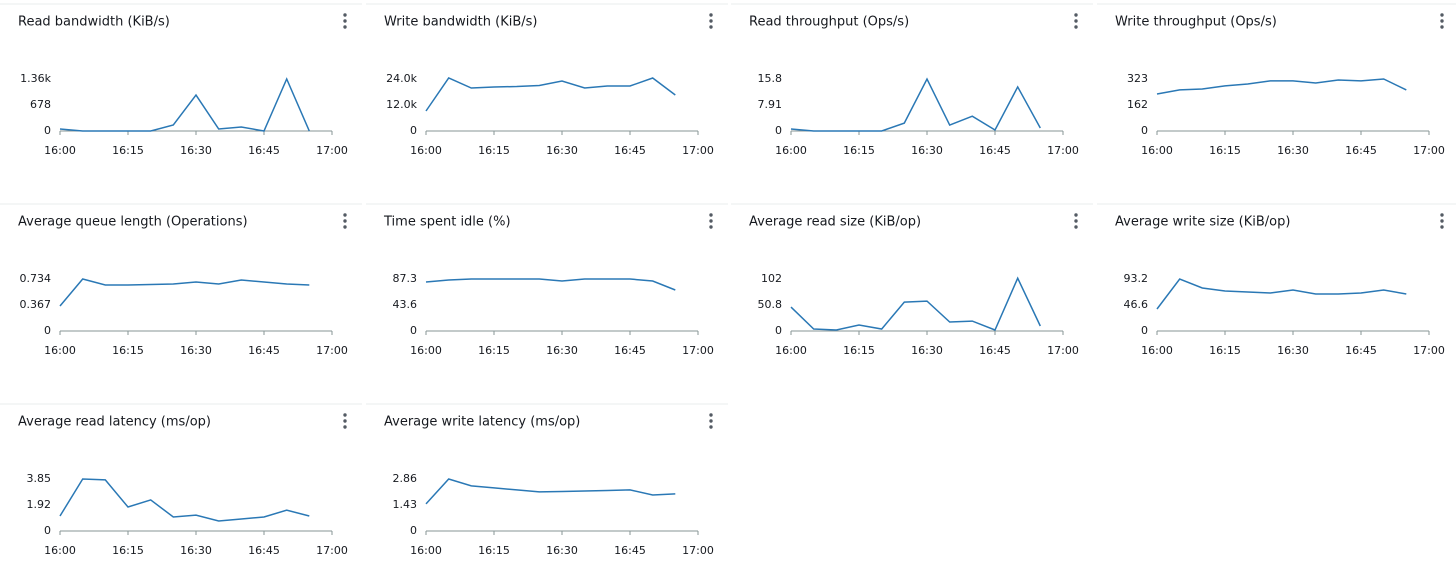 This screenshot has height=588, width=1456. I want to click on chart-title: Average write size (KiB/op), so click(1202, 222).